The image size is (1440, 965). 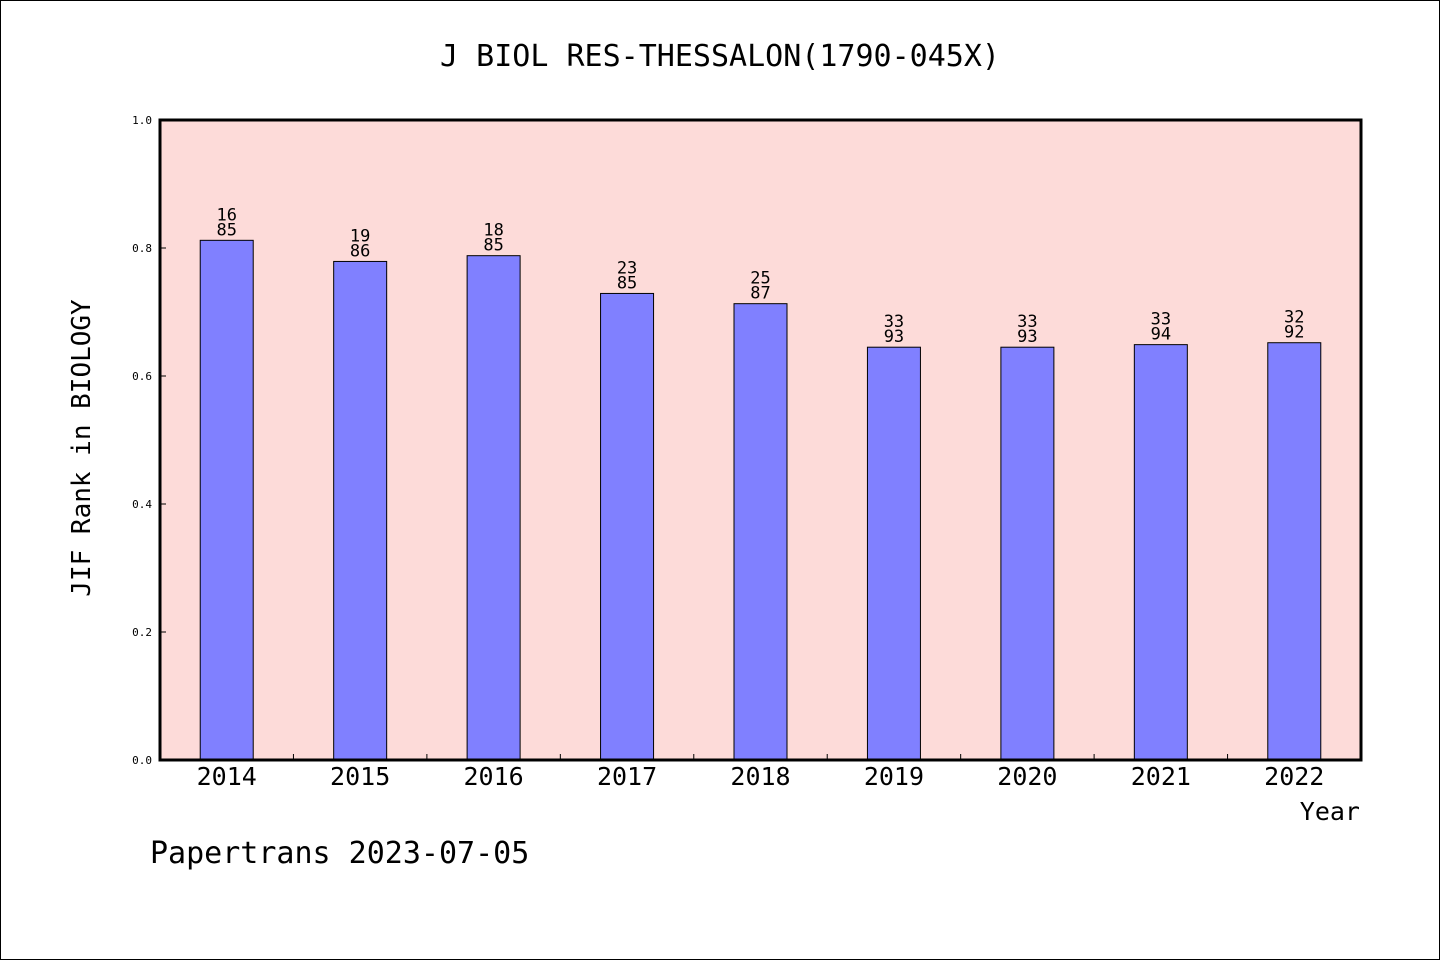 I want to click on x-tick-label-2020: 2020, so click(x=1027, y=776).